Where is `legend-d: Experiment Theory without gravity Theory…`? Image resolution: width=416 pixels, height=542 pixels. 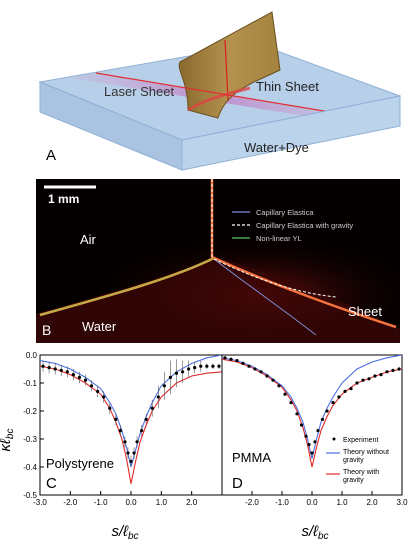
legend-d: Experiment Theory without gravity Theory… is located at coordinates (357, 460).